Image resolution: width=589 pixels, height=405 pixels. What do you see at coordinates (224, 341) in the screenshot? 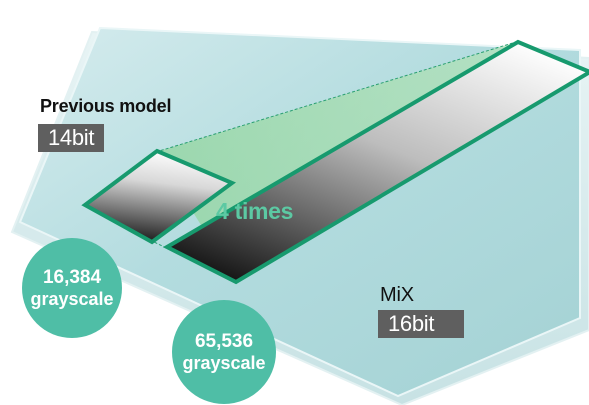
I see `mix-grayscale-count: 65,536` at bounding box center [224, 341].